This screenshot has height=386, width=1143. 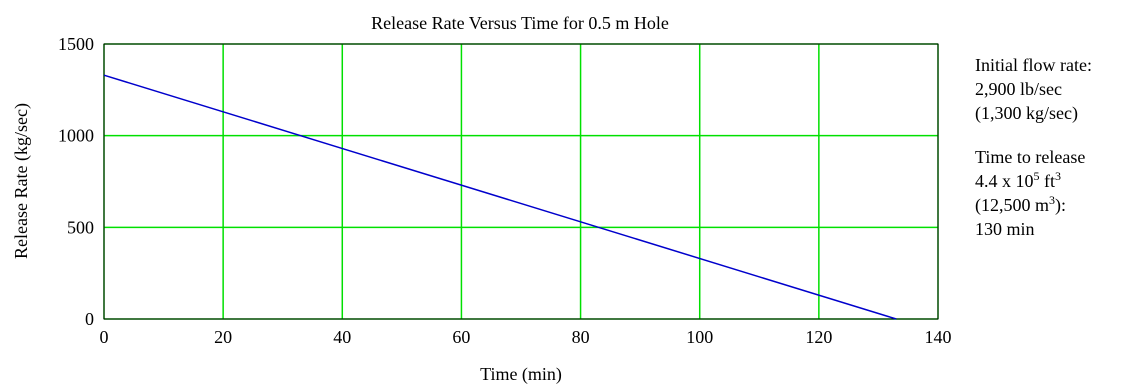 I want to click on y-tick-labels: 0 500 1000 1500, so click(x=76, y=181).